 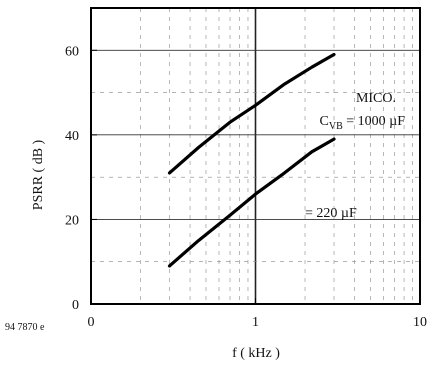 What do you see at coordinates (255, 322) in the screenshot?
I see `x-tick-label: 1` at bounding box center [255, 322].